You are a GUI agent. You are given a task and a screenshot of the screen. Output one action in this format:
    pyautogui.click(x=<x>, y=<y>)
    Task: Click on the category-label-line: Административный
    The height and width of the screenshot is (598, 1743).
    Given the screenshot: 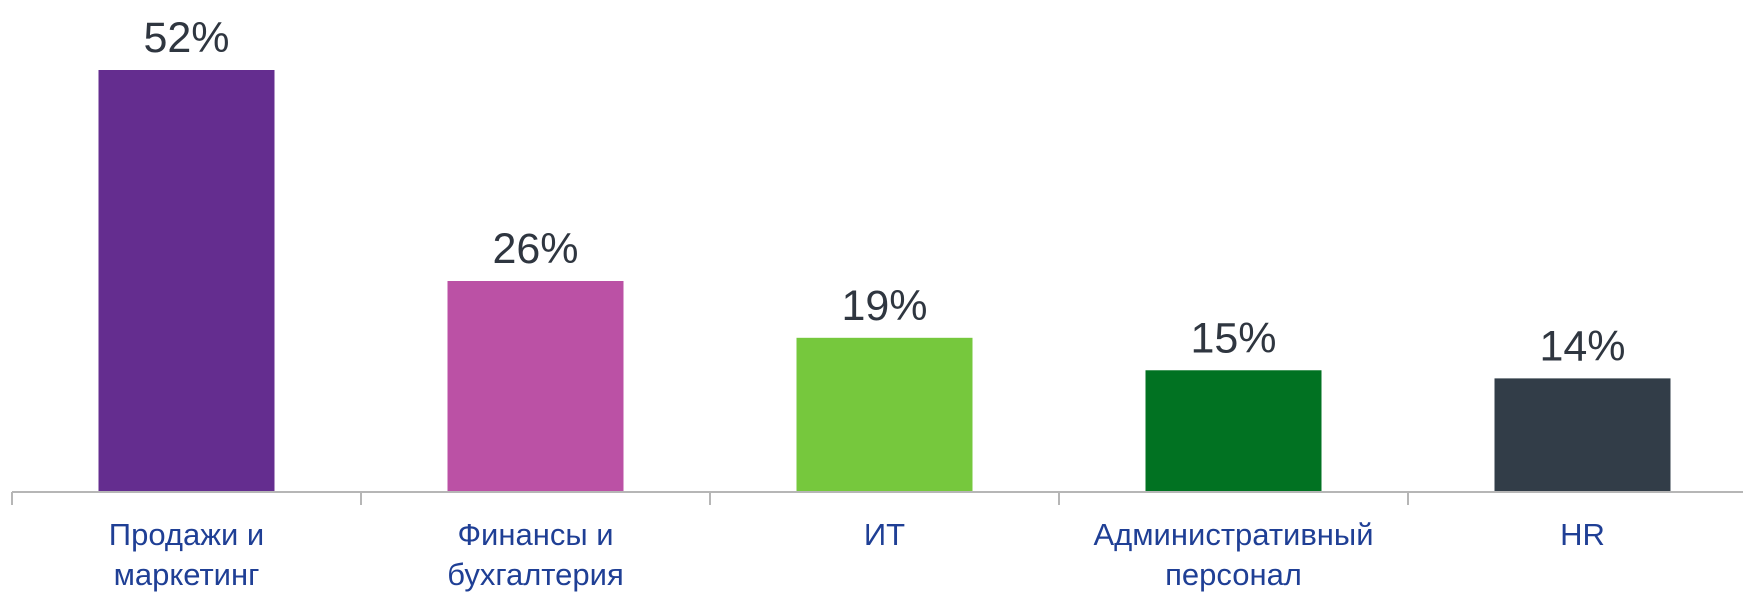 What is the action you would take?
    pyautogui.click(x=1233, y=534)
    